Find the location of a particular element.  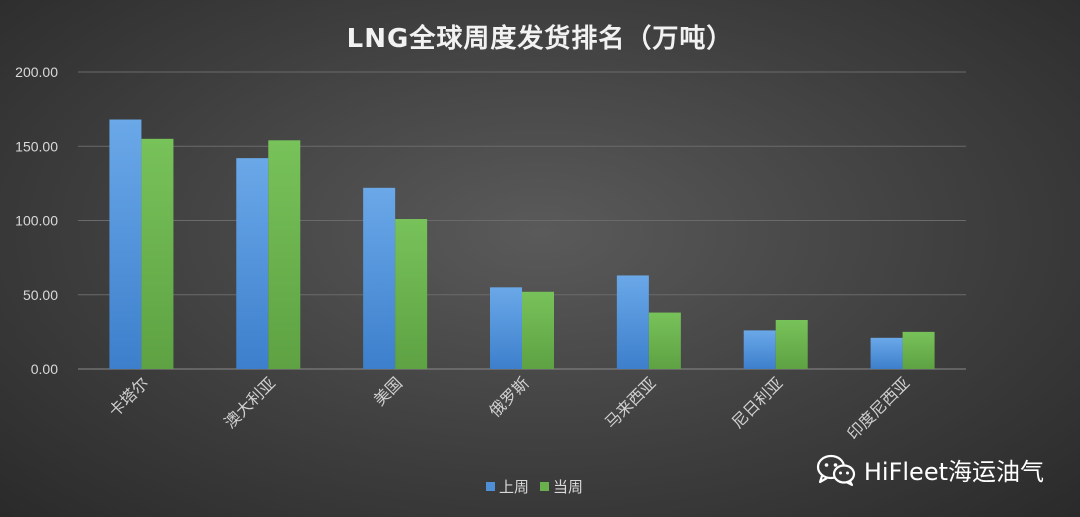

x-category-label: 俄罗斯 is located at coordinates (508, 396).